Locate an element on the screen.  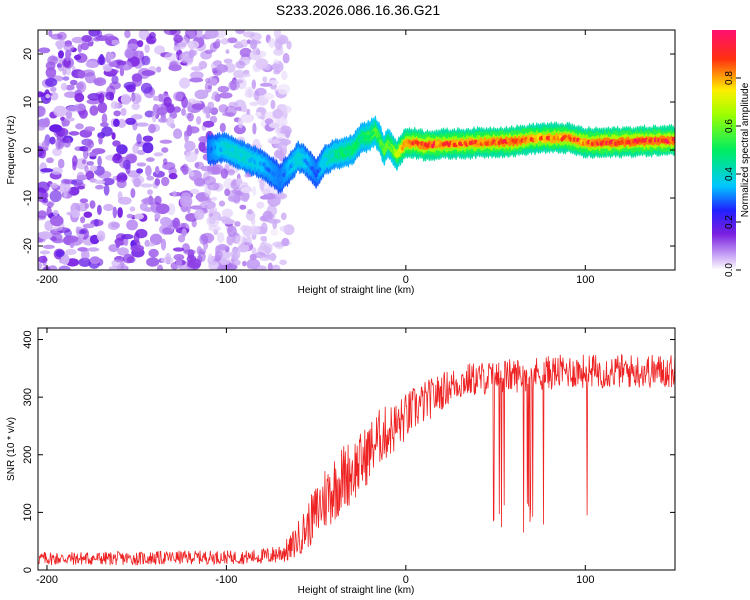
spectrogram-x-label: Height of straight line (km) is located at coordinates (356, 290).